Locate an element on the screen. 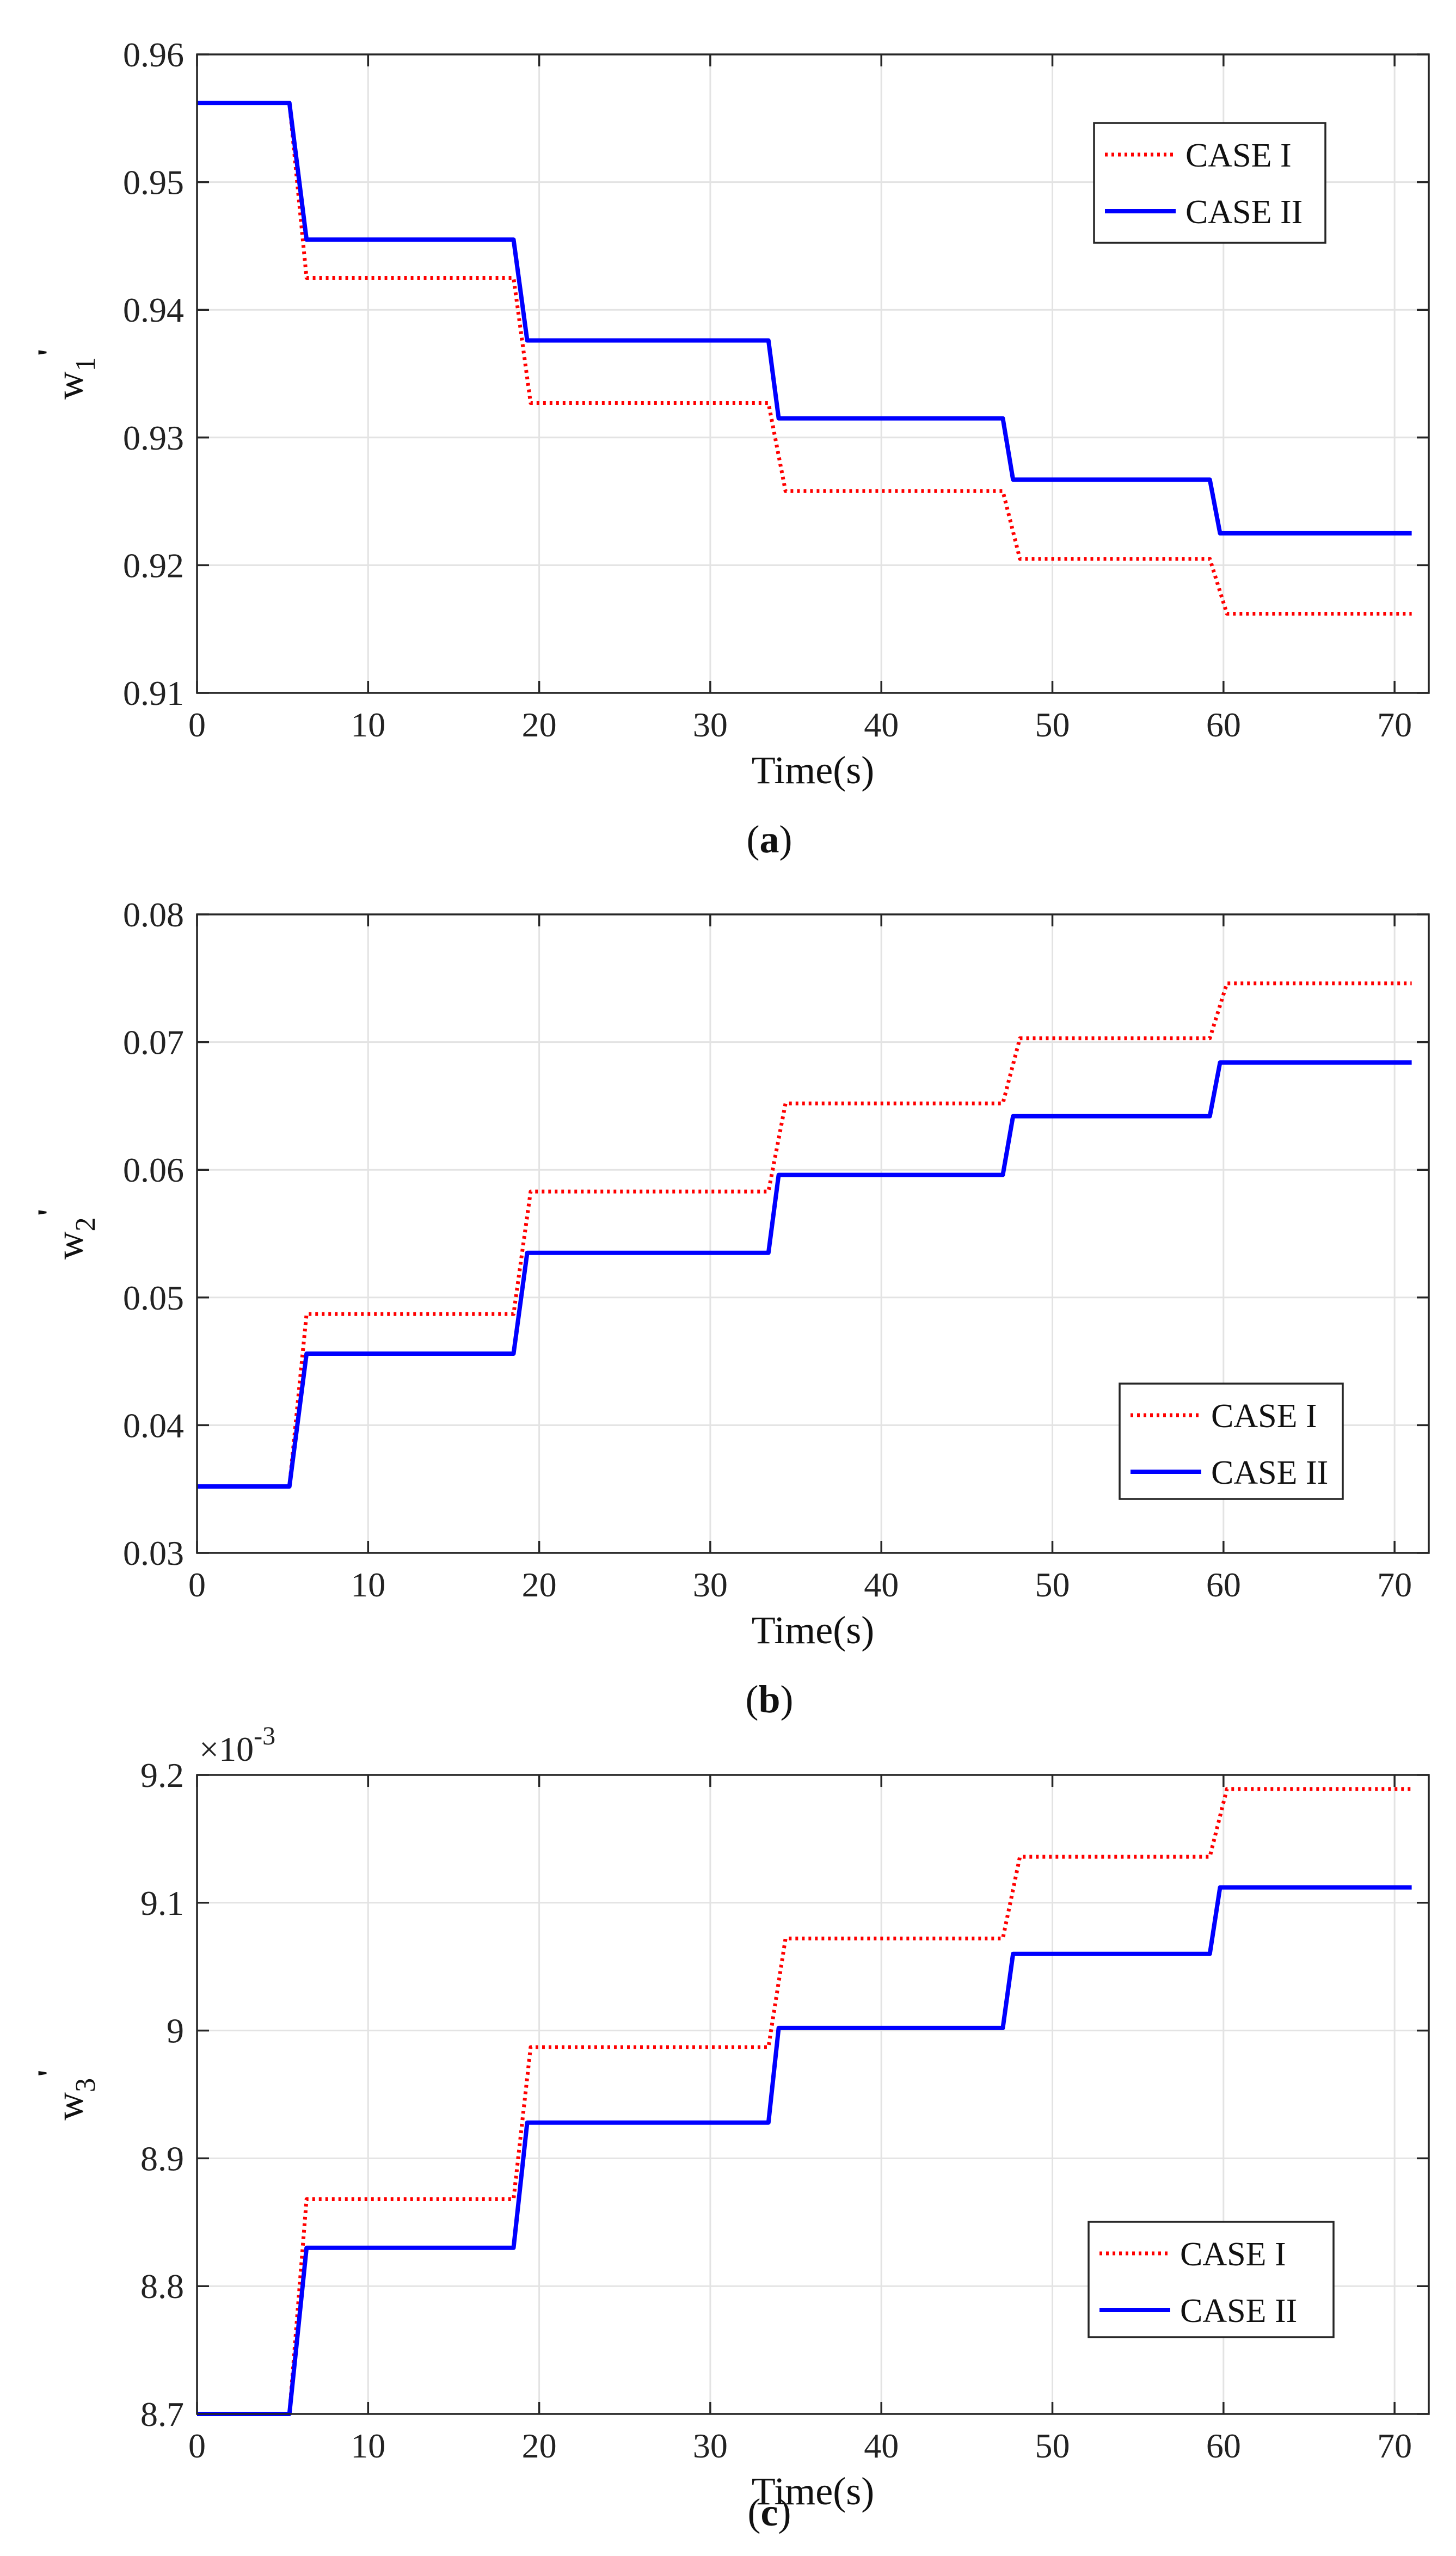 The width and height of the screenshot is (1456, 2556). axis-exponent: ×10⁻³ is located at coordinates (237, 1745).